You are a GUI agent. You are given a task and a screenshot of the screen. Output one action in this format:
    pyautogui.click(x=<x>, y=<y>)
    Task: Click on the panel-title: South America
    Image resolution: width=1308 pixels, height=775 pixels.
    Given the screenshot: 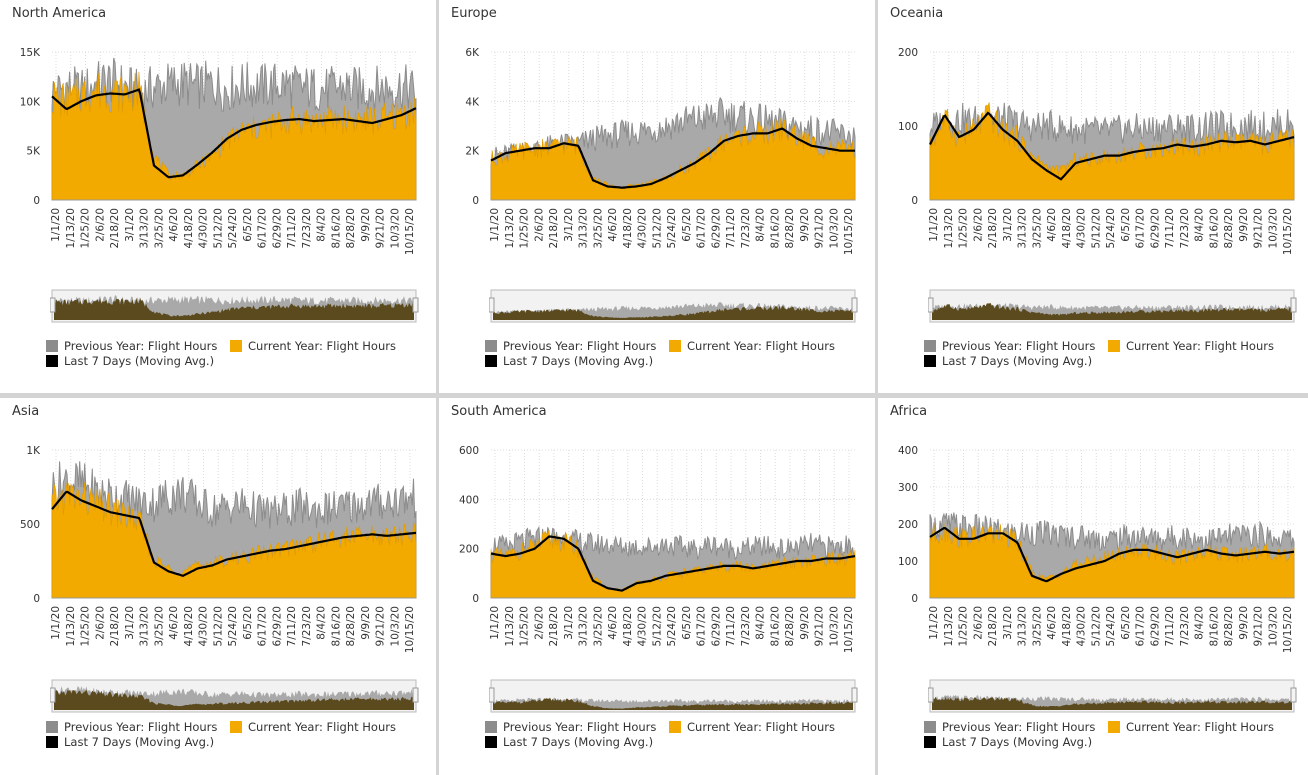 What is the action you would take?
    pyautogui.click(x=499, y=411)
    